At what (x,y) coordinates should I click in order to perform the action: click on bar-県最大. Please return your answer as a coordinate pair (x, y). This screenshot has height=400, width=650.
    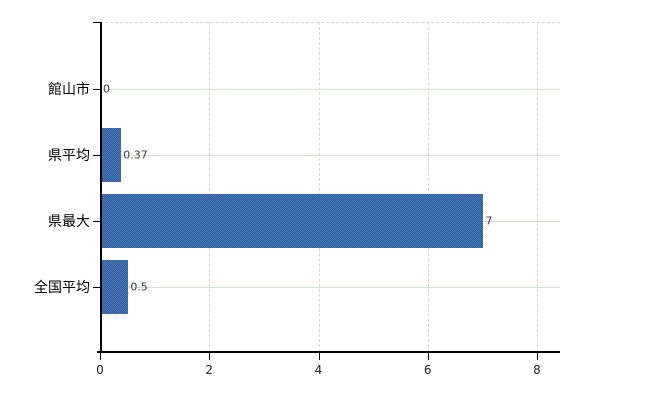
    Looking at the image, I should click on (292, 221).